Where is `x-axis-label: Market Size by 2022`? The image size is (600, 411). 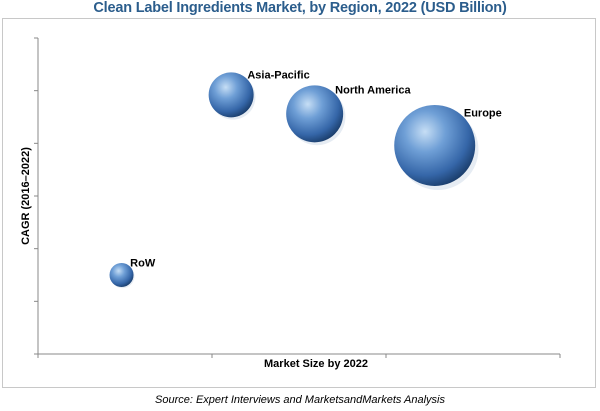 x-axis-label: Market Size by 2022 is located at coordinates (316, 364).